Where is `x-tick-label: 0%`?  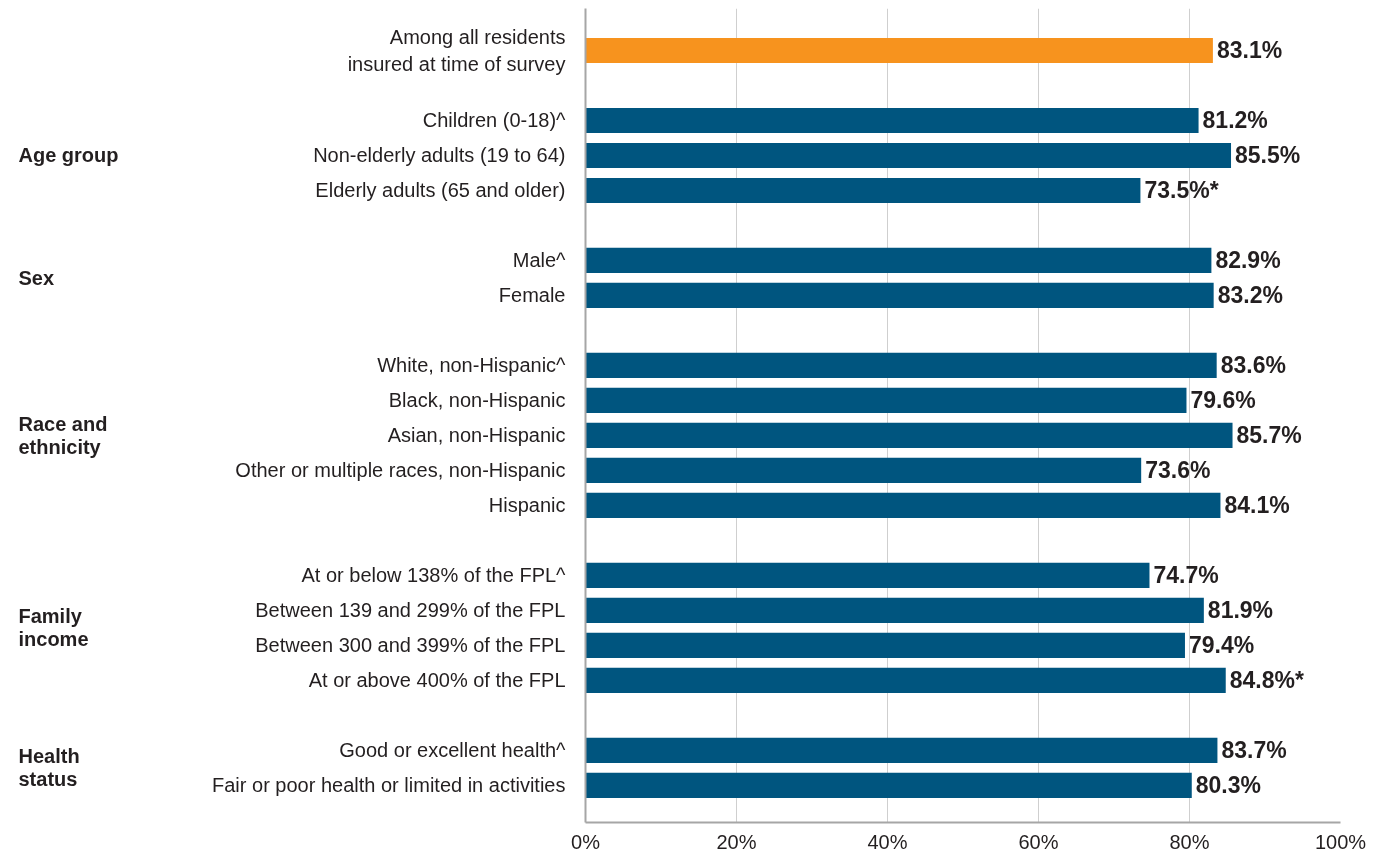 x-tick-label: 0% is located at coordinates (586, 841).